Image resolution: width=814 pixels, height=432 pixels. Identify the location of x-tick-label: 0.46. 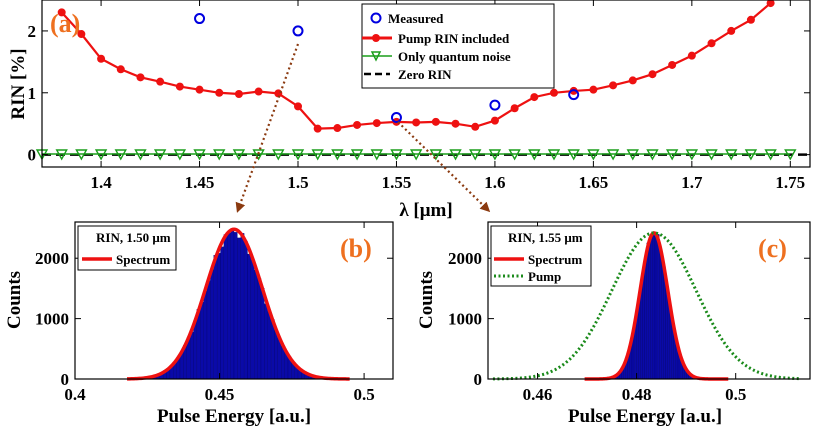
(538, 394).